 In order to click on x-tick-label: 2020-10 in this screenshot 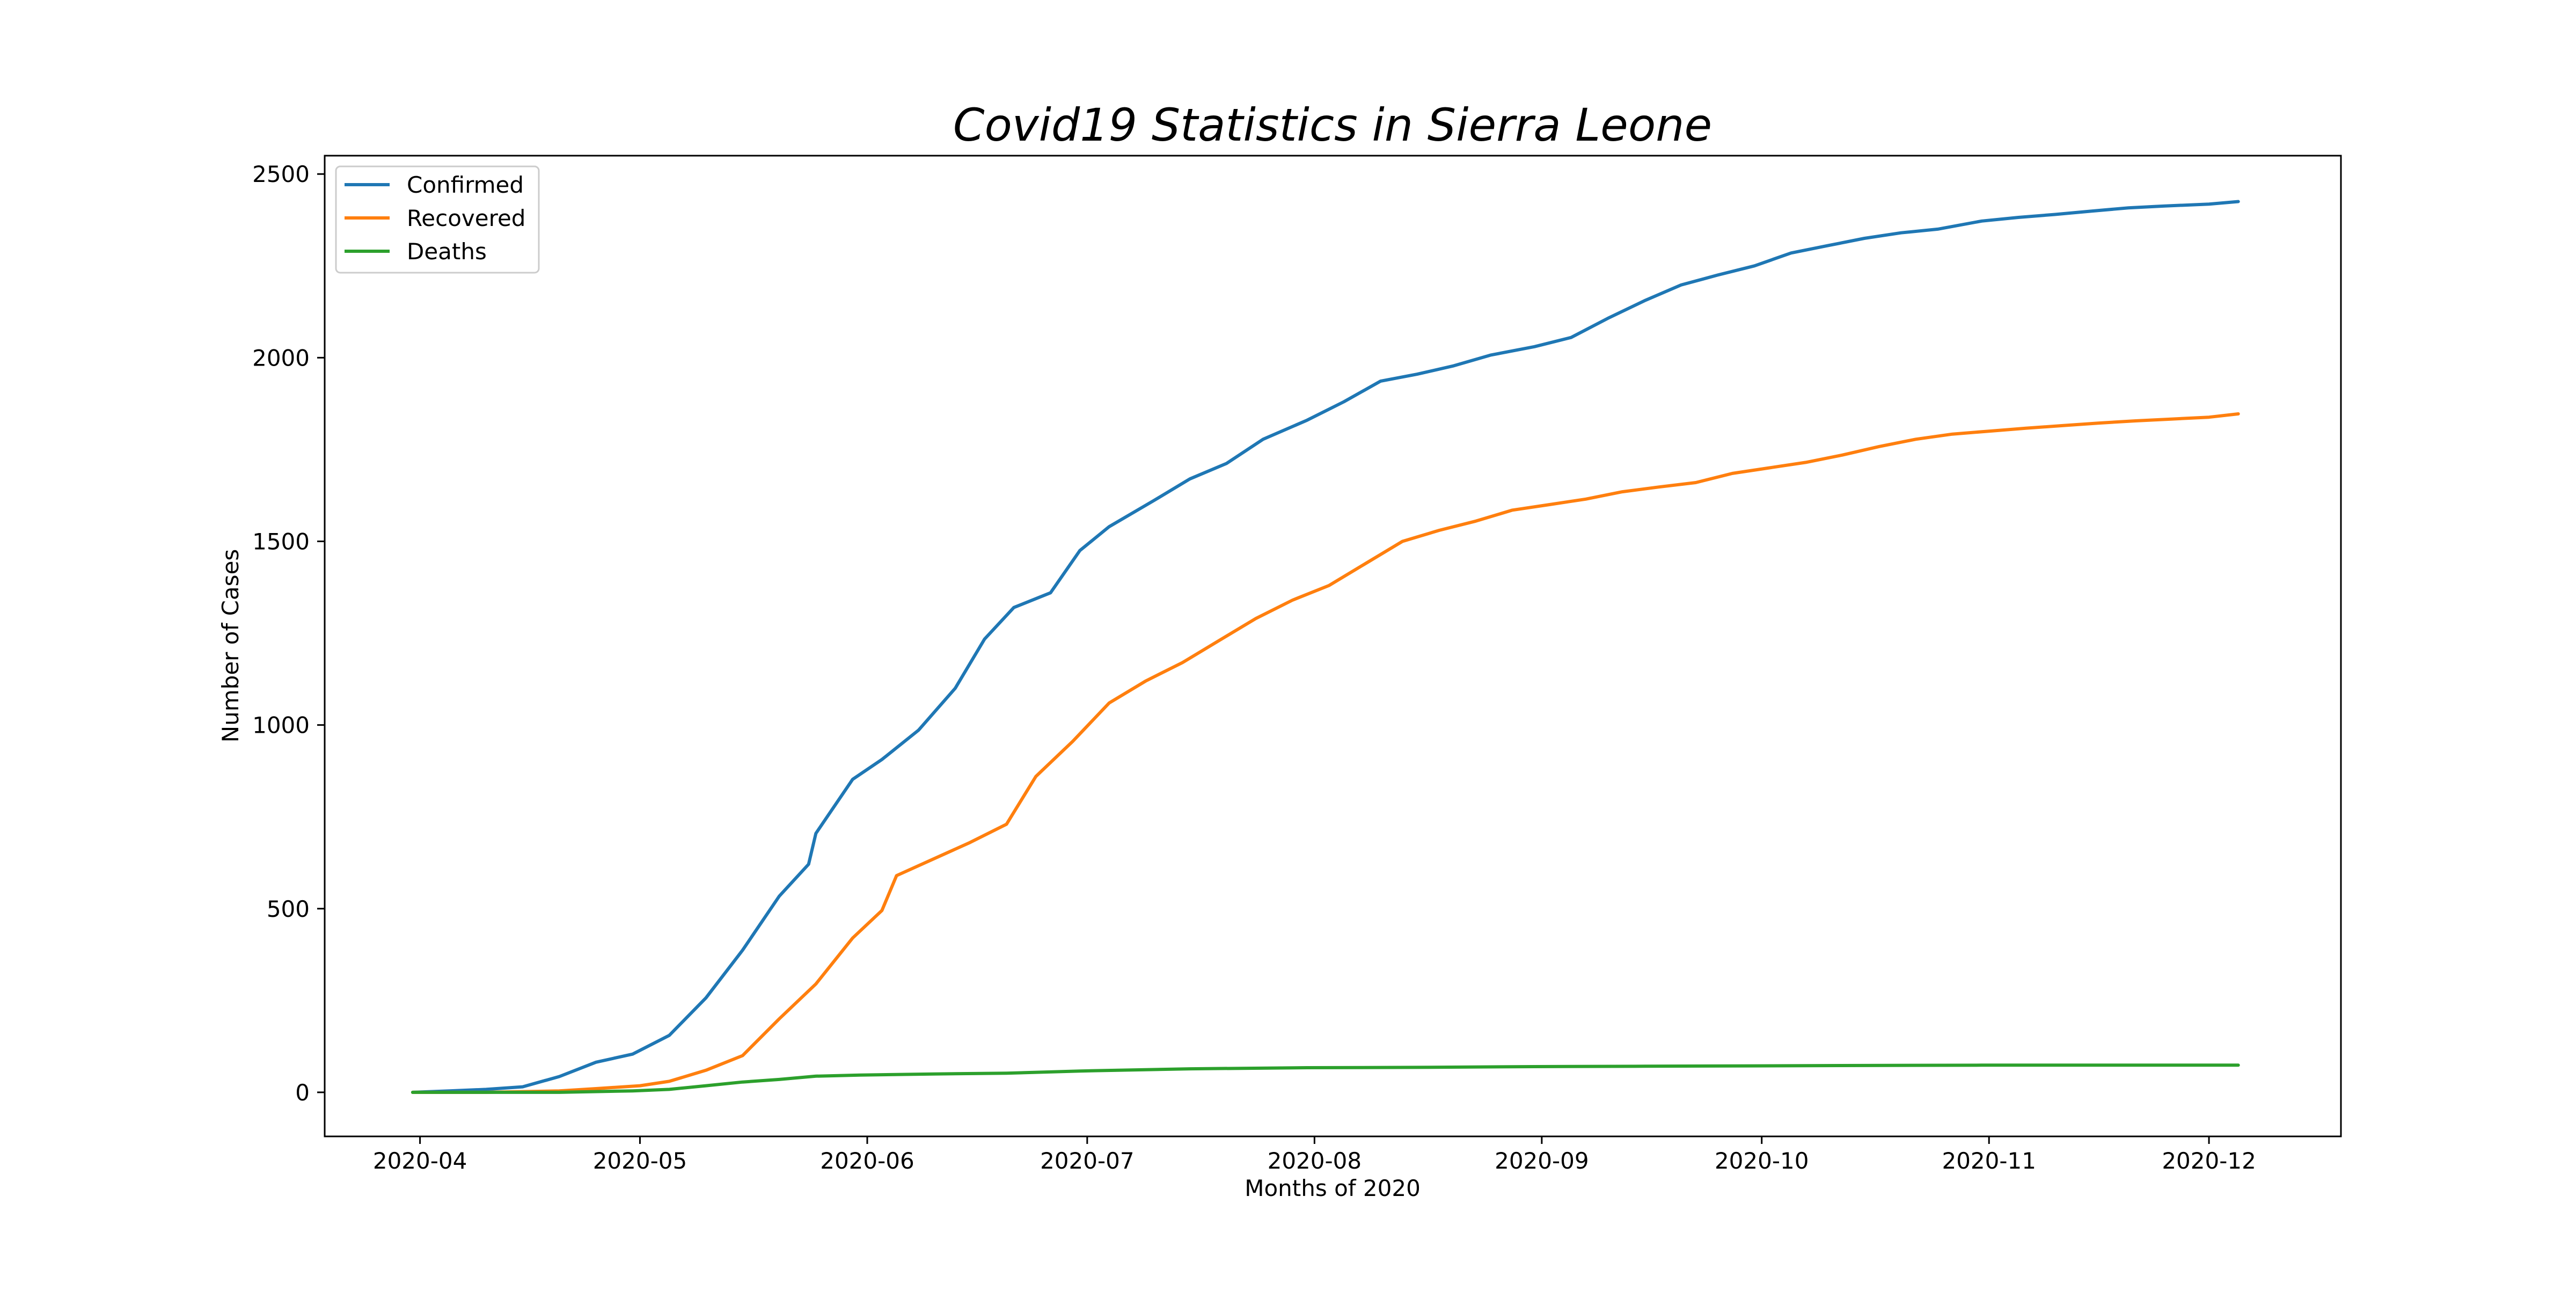, I will do `click(1762, 1161)`.